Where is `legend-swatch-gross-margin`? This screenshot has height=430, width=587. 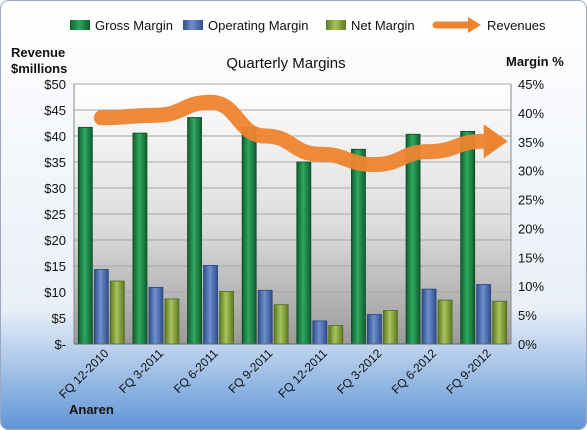 legend-swatch-gross-margin is located at coordinates (80, 25).